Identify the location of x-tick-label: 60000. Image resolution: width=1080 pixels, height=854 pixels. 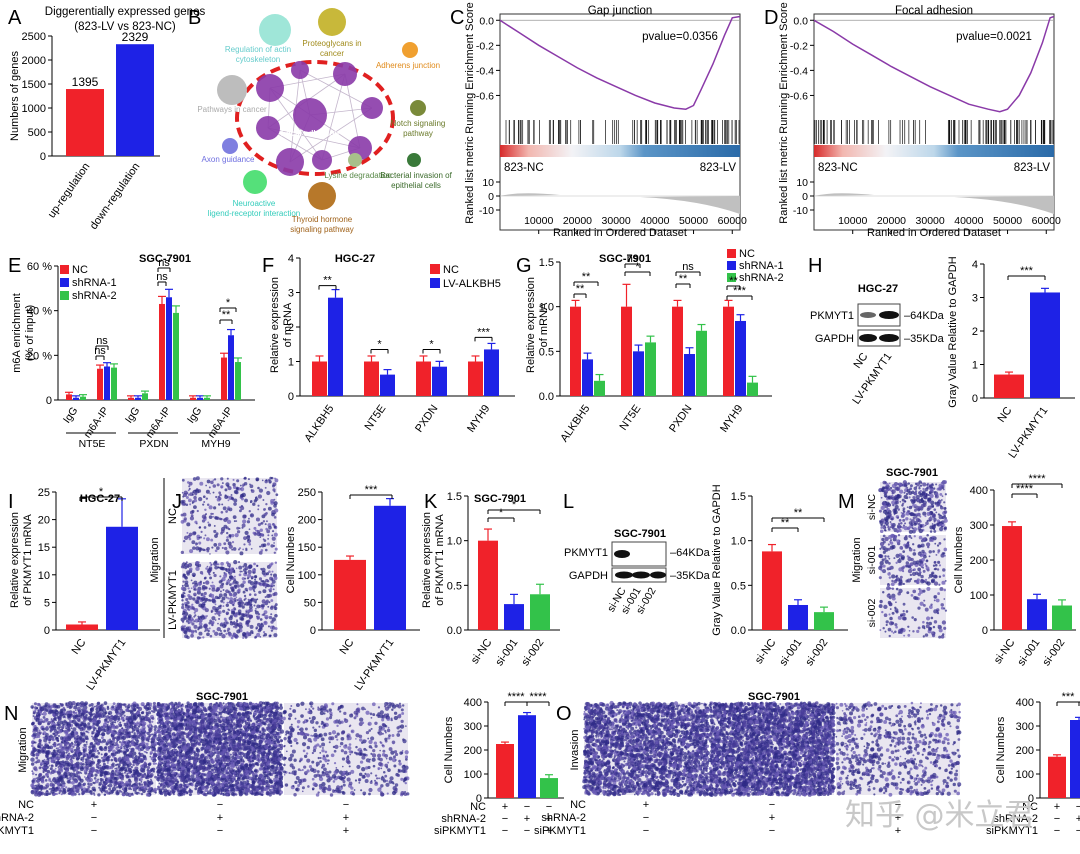
(732, 221).